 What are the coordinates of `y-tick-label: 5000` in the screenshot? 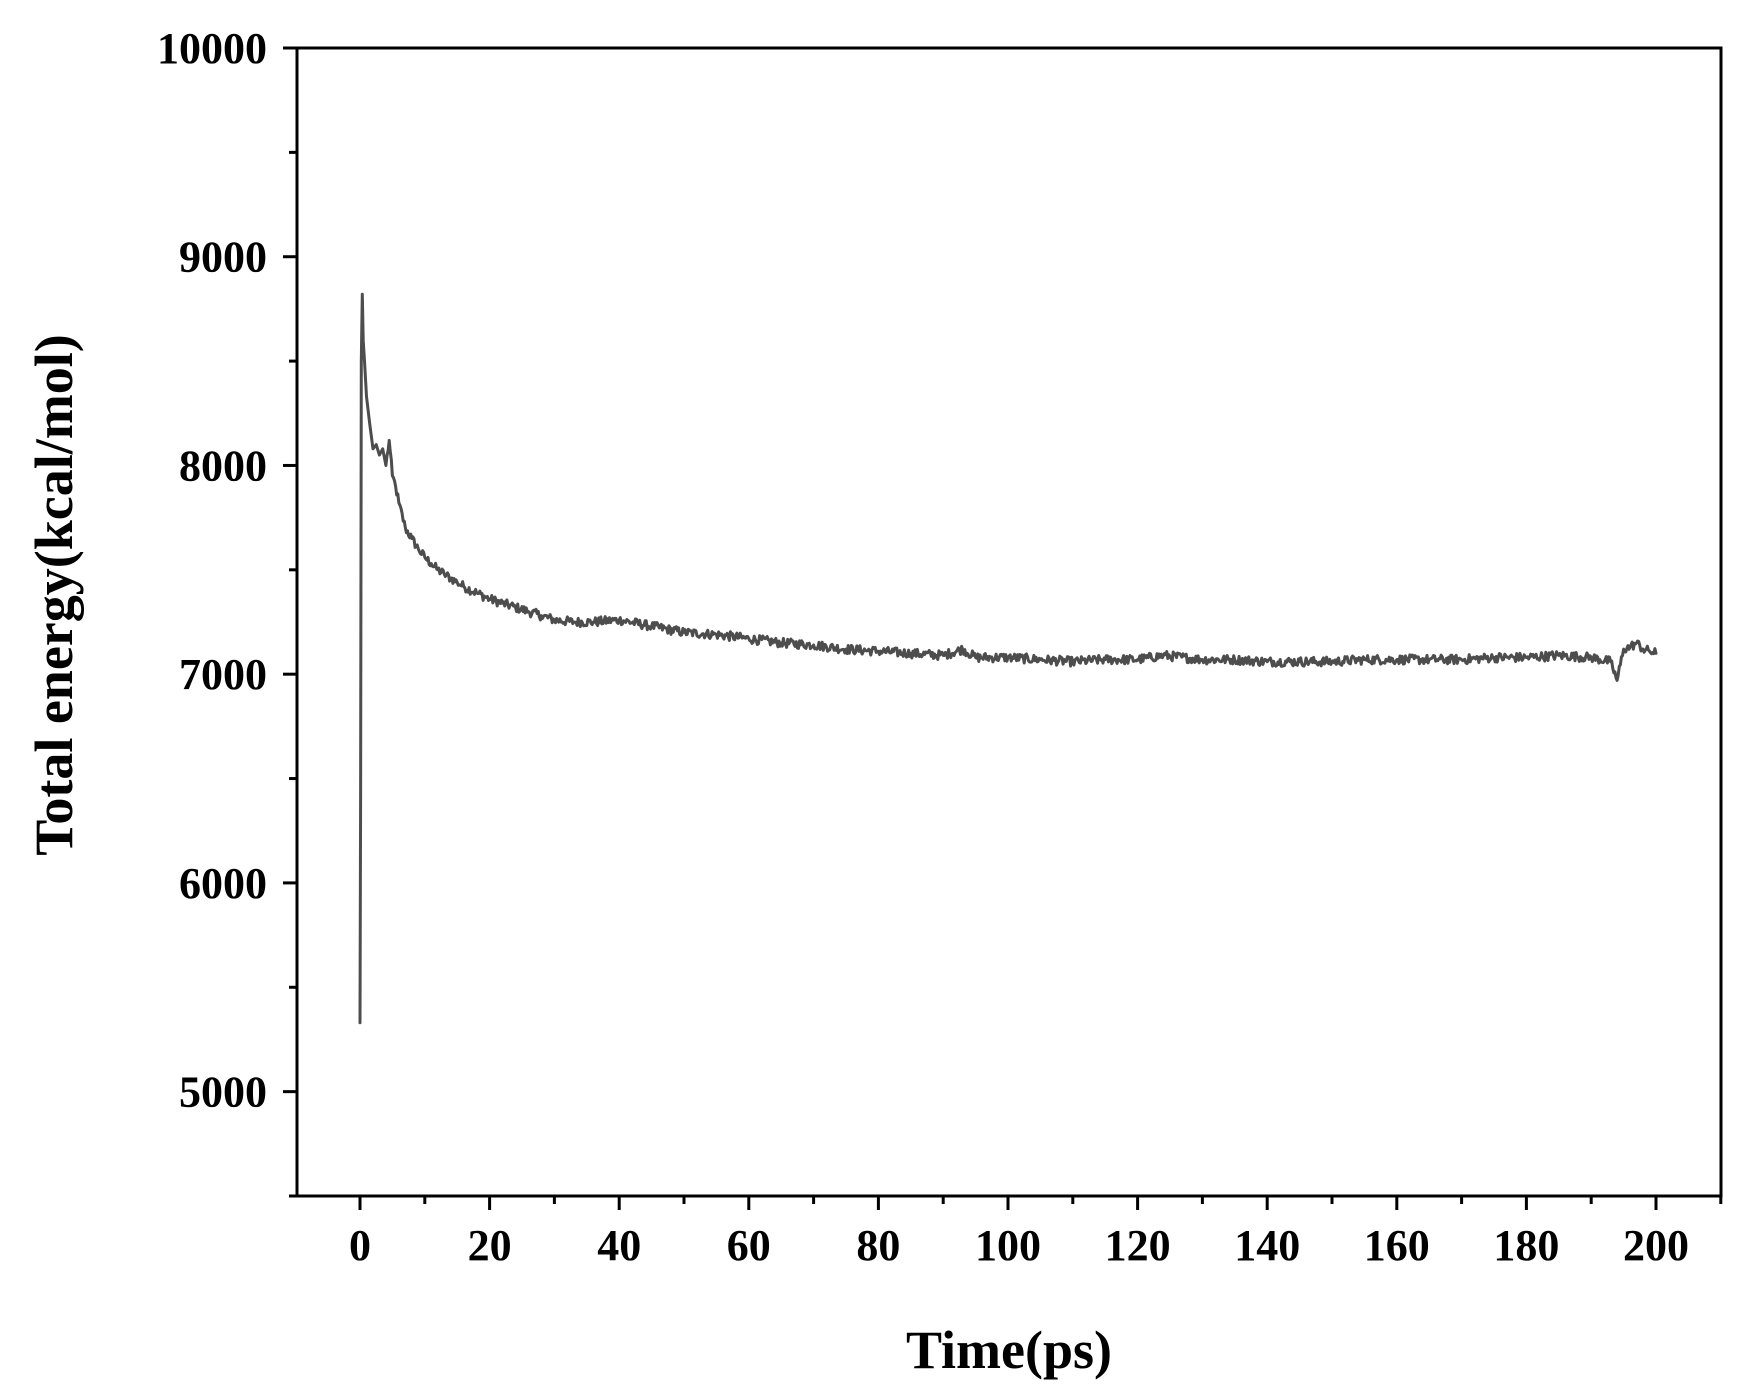 It's located at (223, 1092).